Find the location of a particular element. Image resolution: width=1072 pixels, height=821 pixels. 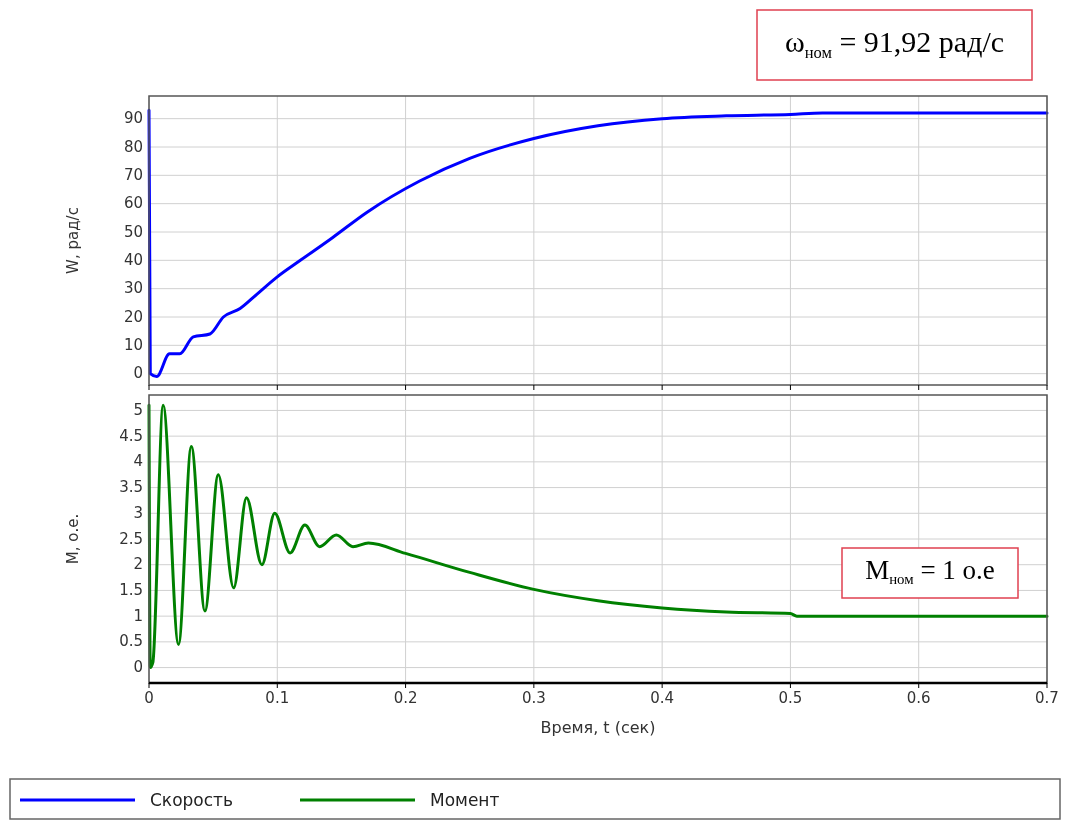

y-tick-label: 20 is located at coordinates (133, 316).